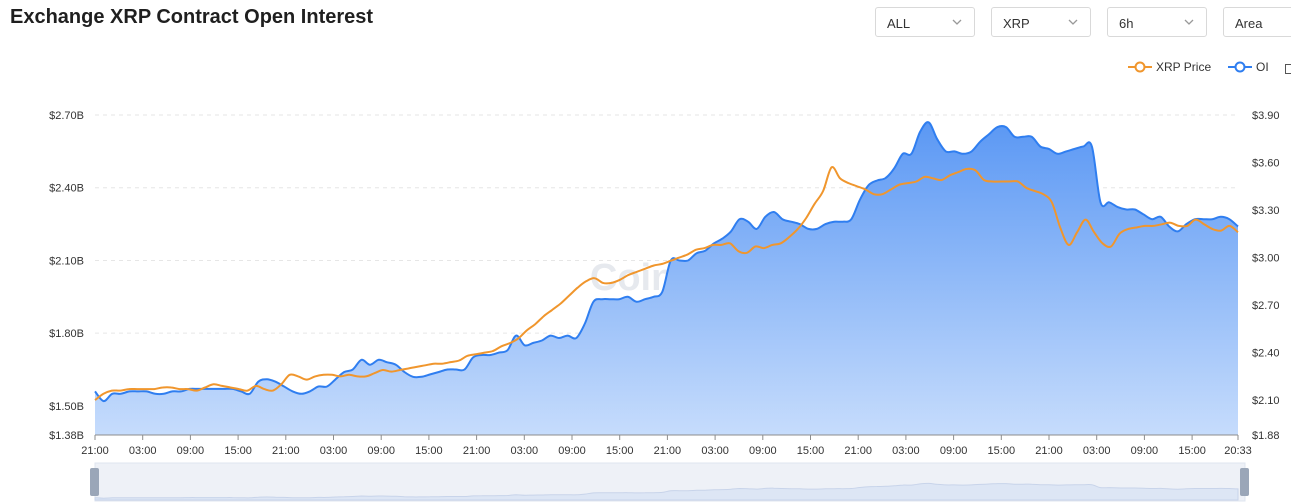 This screenshot has width=1291, height=504. Describe the element at coordinates (1184, 67) in the screenshot. I see `legend-price-label: XRP Price` at that location.